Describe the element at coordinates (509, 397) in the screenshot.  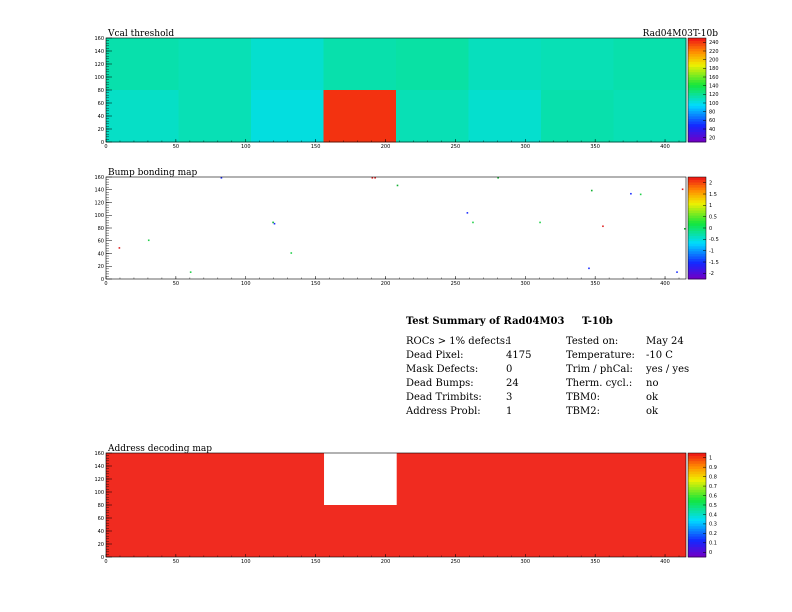
I see `summary-value: 3` at that location.